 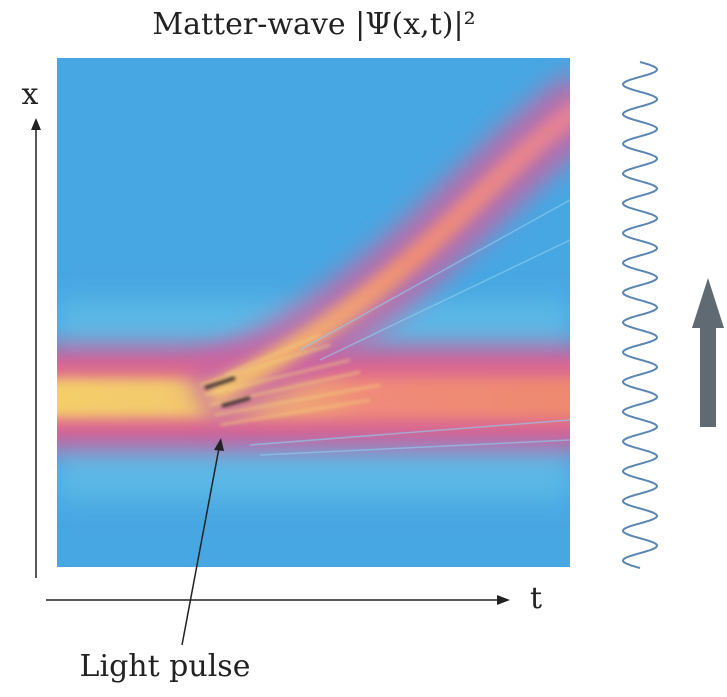 I want to click on title: Matter-wave |Ψ(x,t)|², so click(x=313, y=24).